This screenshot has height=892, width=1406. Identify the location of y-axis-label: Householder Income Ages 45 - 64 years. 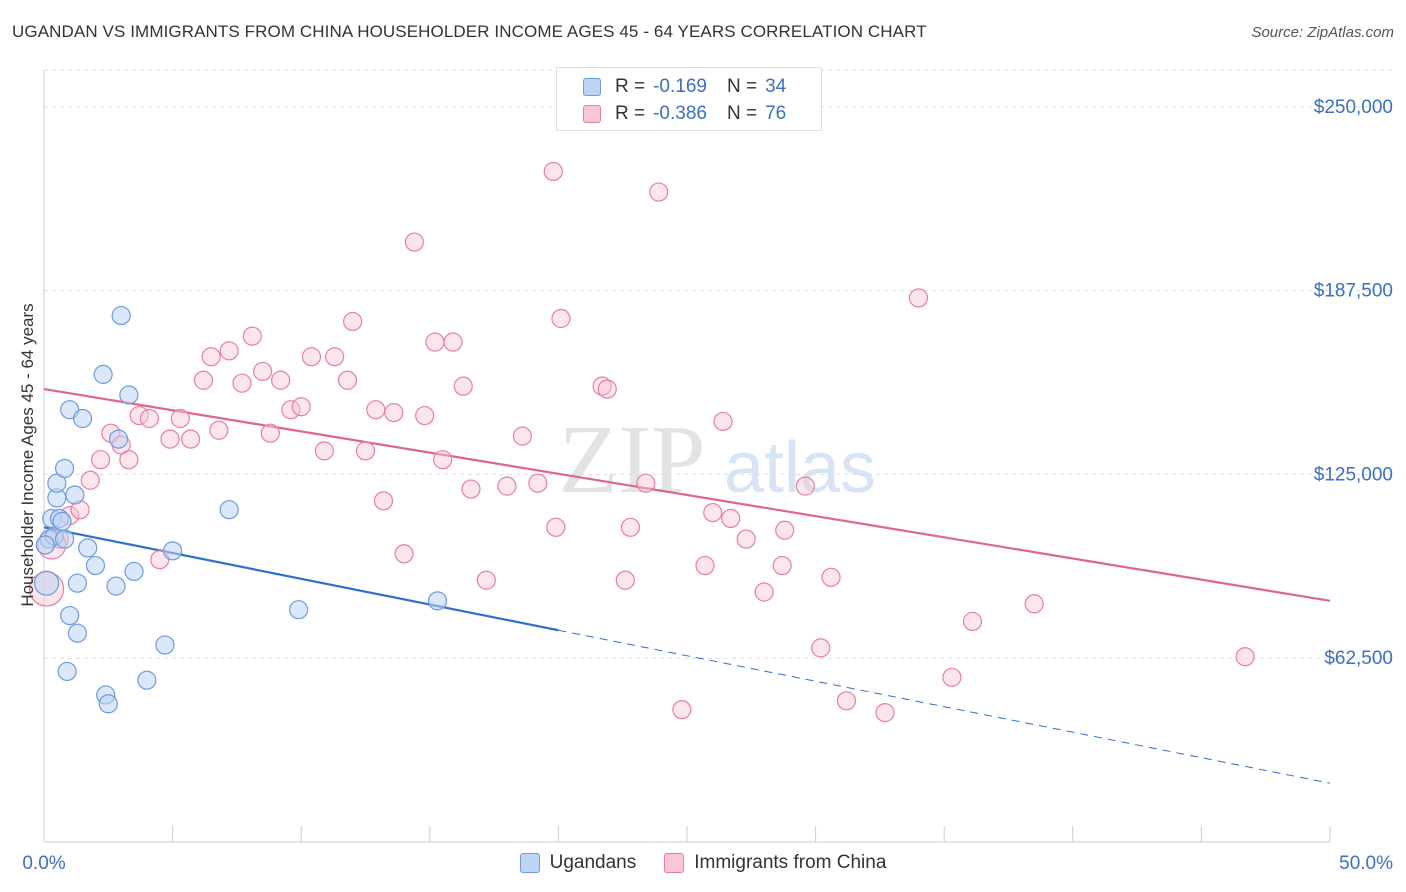
(27, 455).